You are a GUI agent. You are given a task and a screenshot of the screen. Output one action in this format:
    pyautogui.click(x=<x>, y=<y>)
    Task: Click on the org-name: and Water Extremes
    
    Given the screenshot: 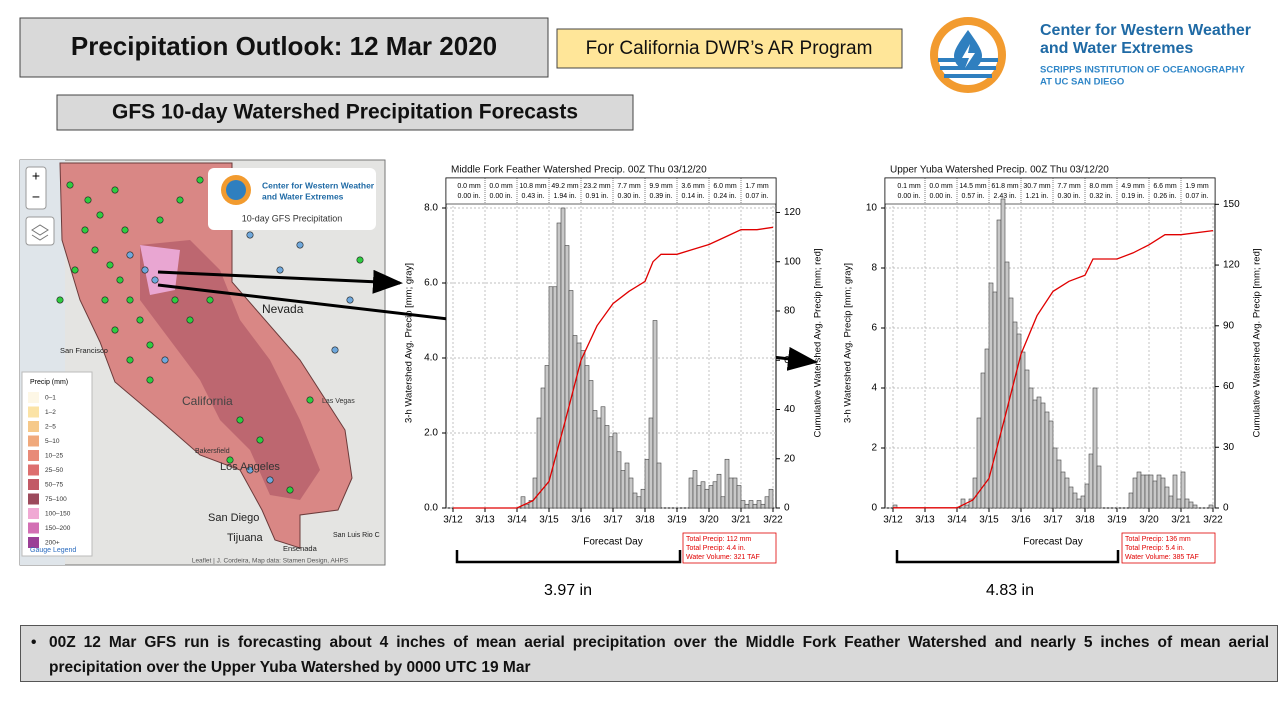 What is the action you would take?
    pyautogui.click(x=1116, y=48)
    